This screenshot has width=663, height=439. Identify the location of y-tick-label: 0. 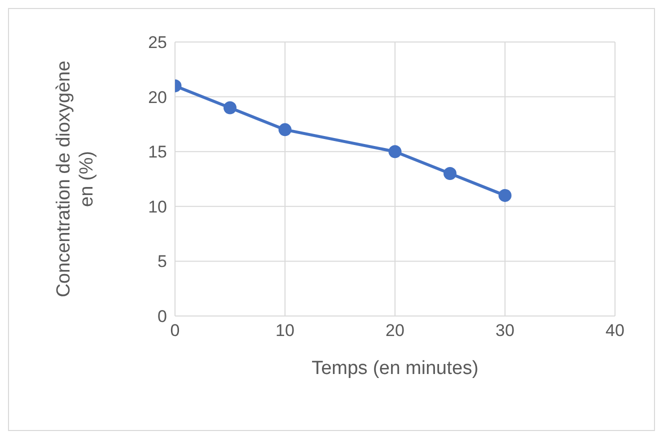
(162, 316).